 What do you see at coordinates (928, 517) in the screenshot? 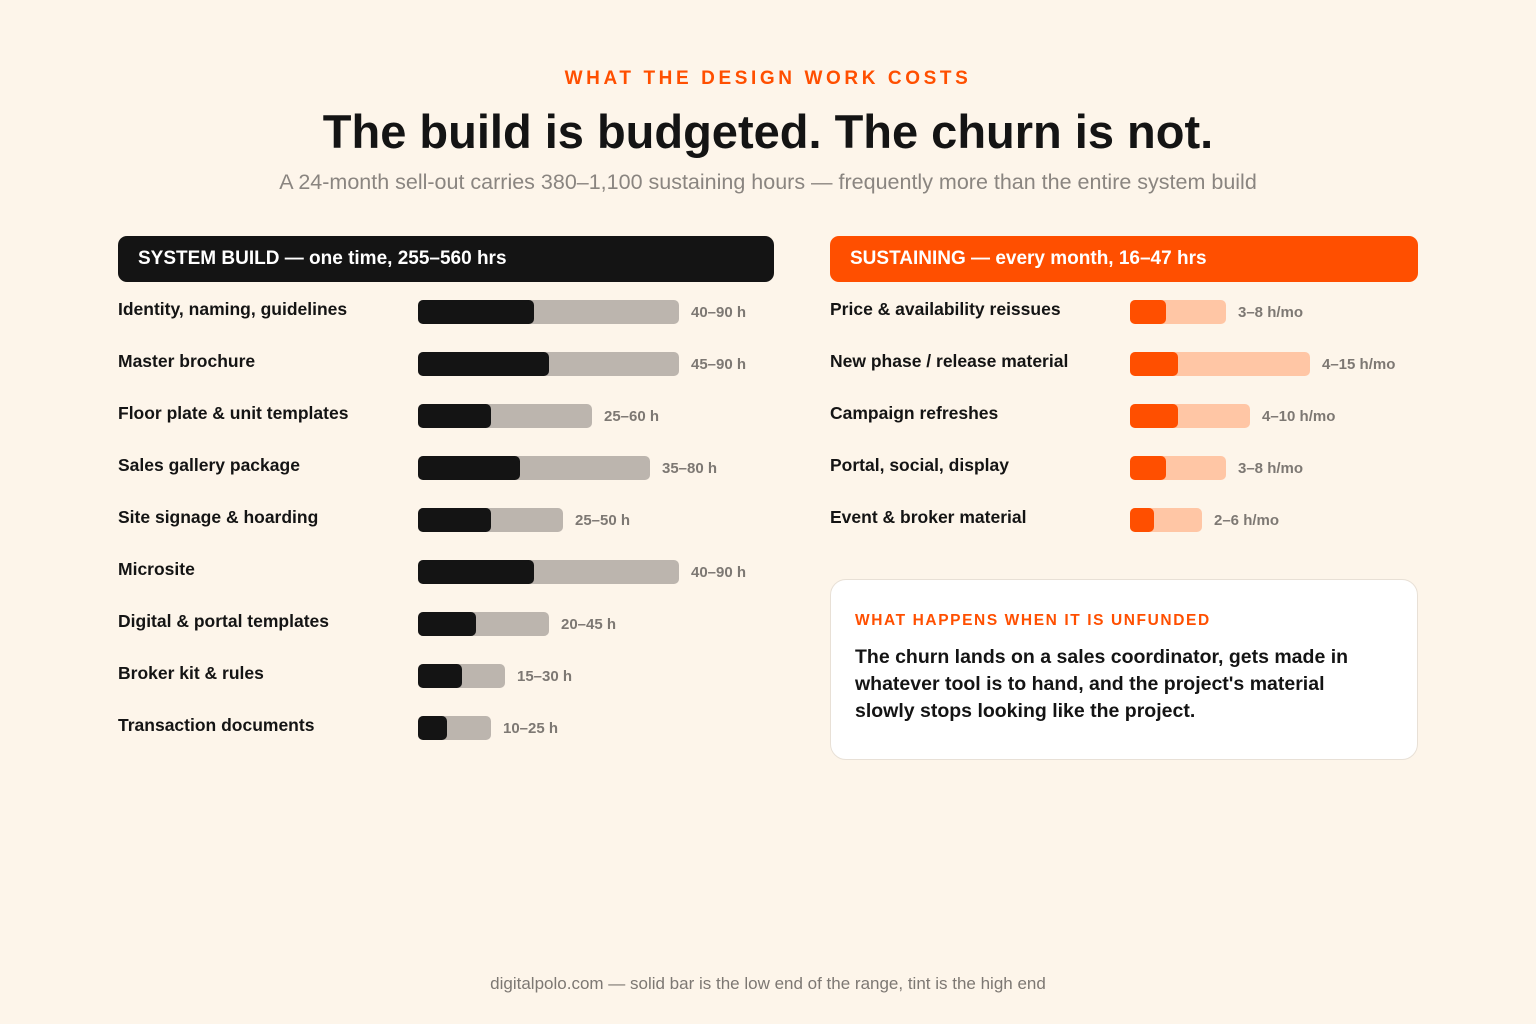
I see `bar-label: Event & broker material` at bounding box center [928, 517].